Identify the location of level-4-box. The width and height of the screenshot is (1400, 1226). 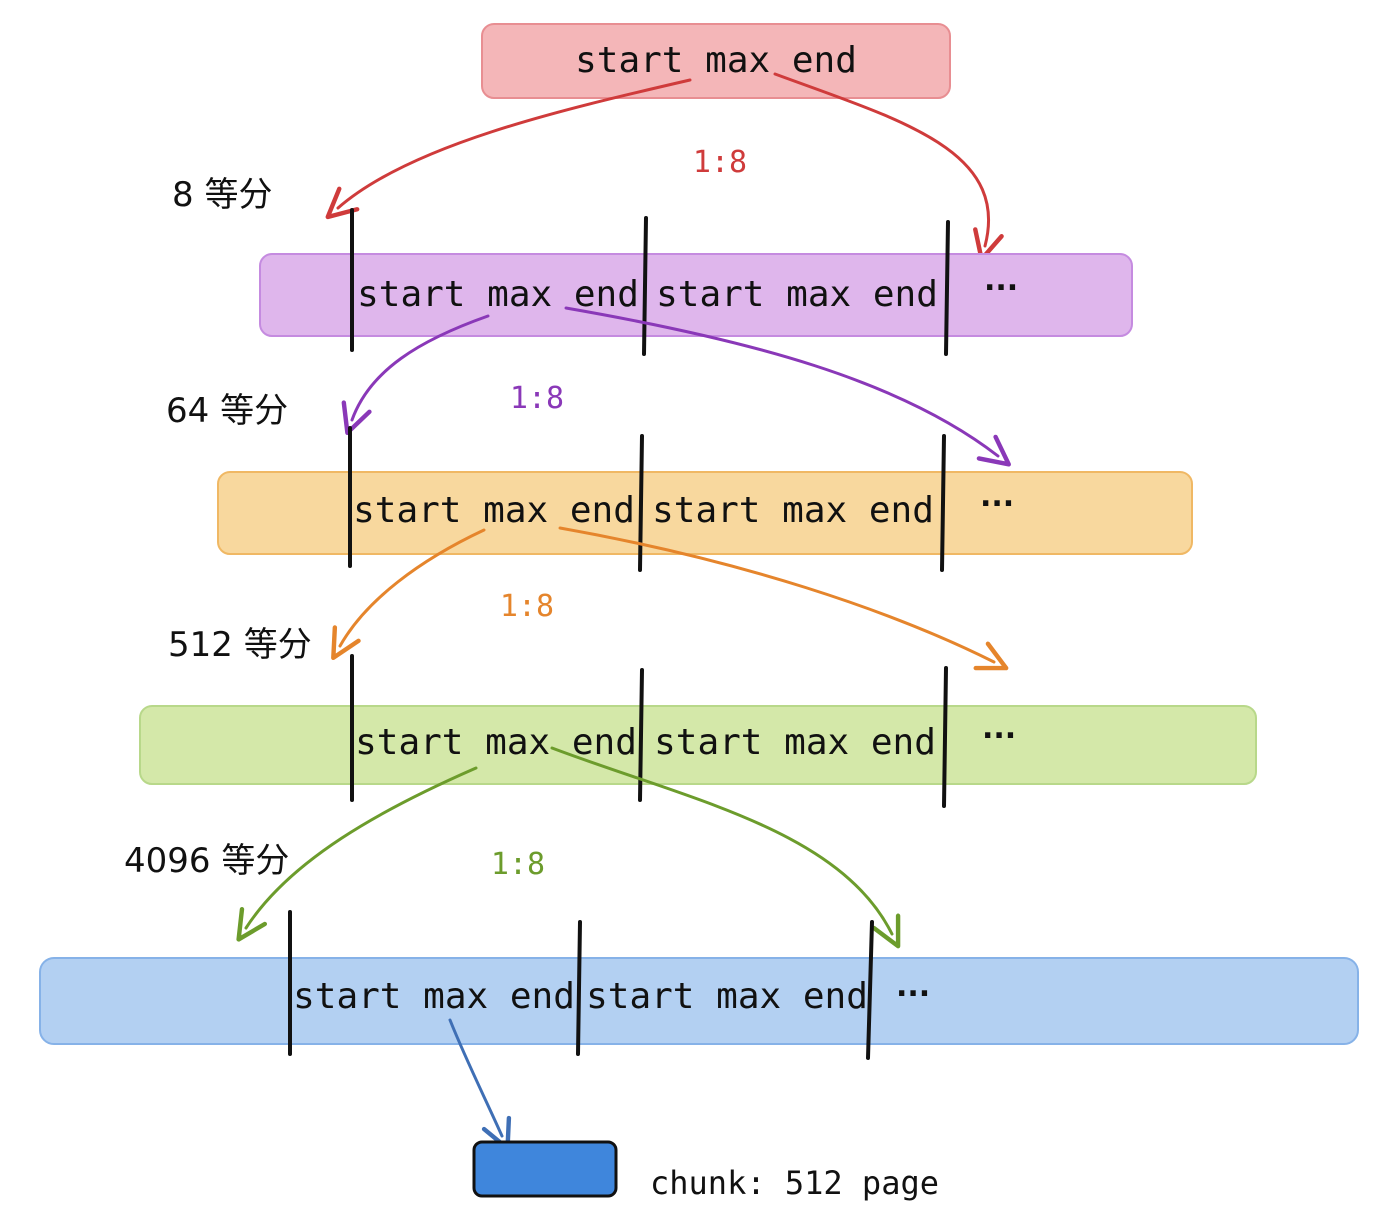
(699, 1001).